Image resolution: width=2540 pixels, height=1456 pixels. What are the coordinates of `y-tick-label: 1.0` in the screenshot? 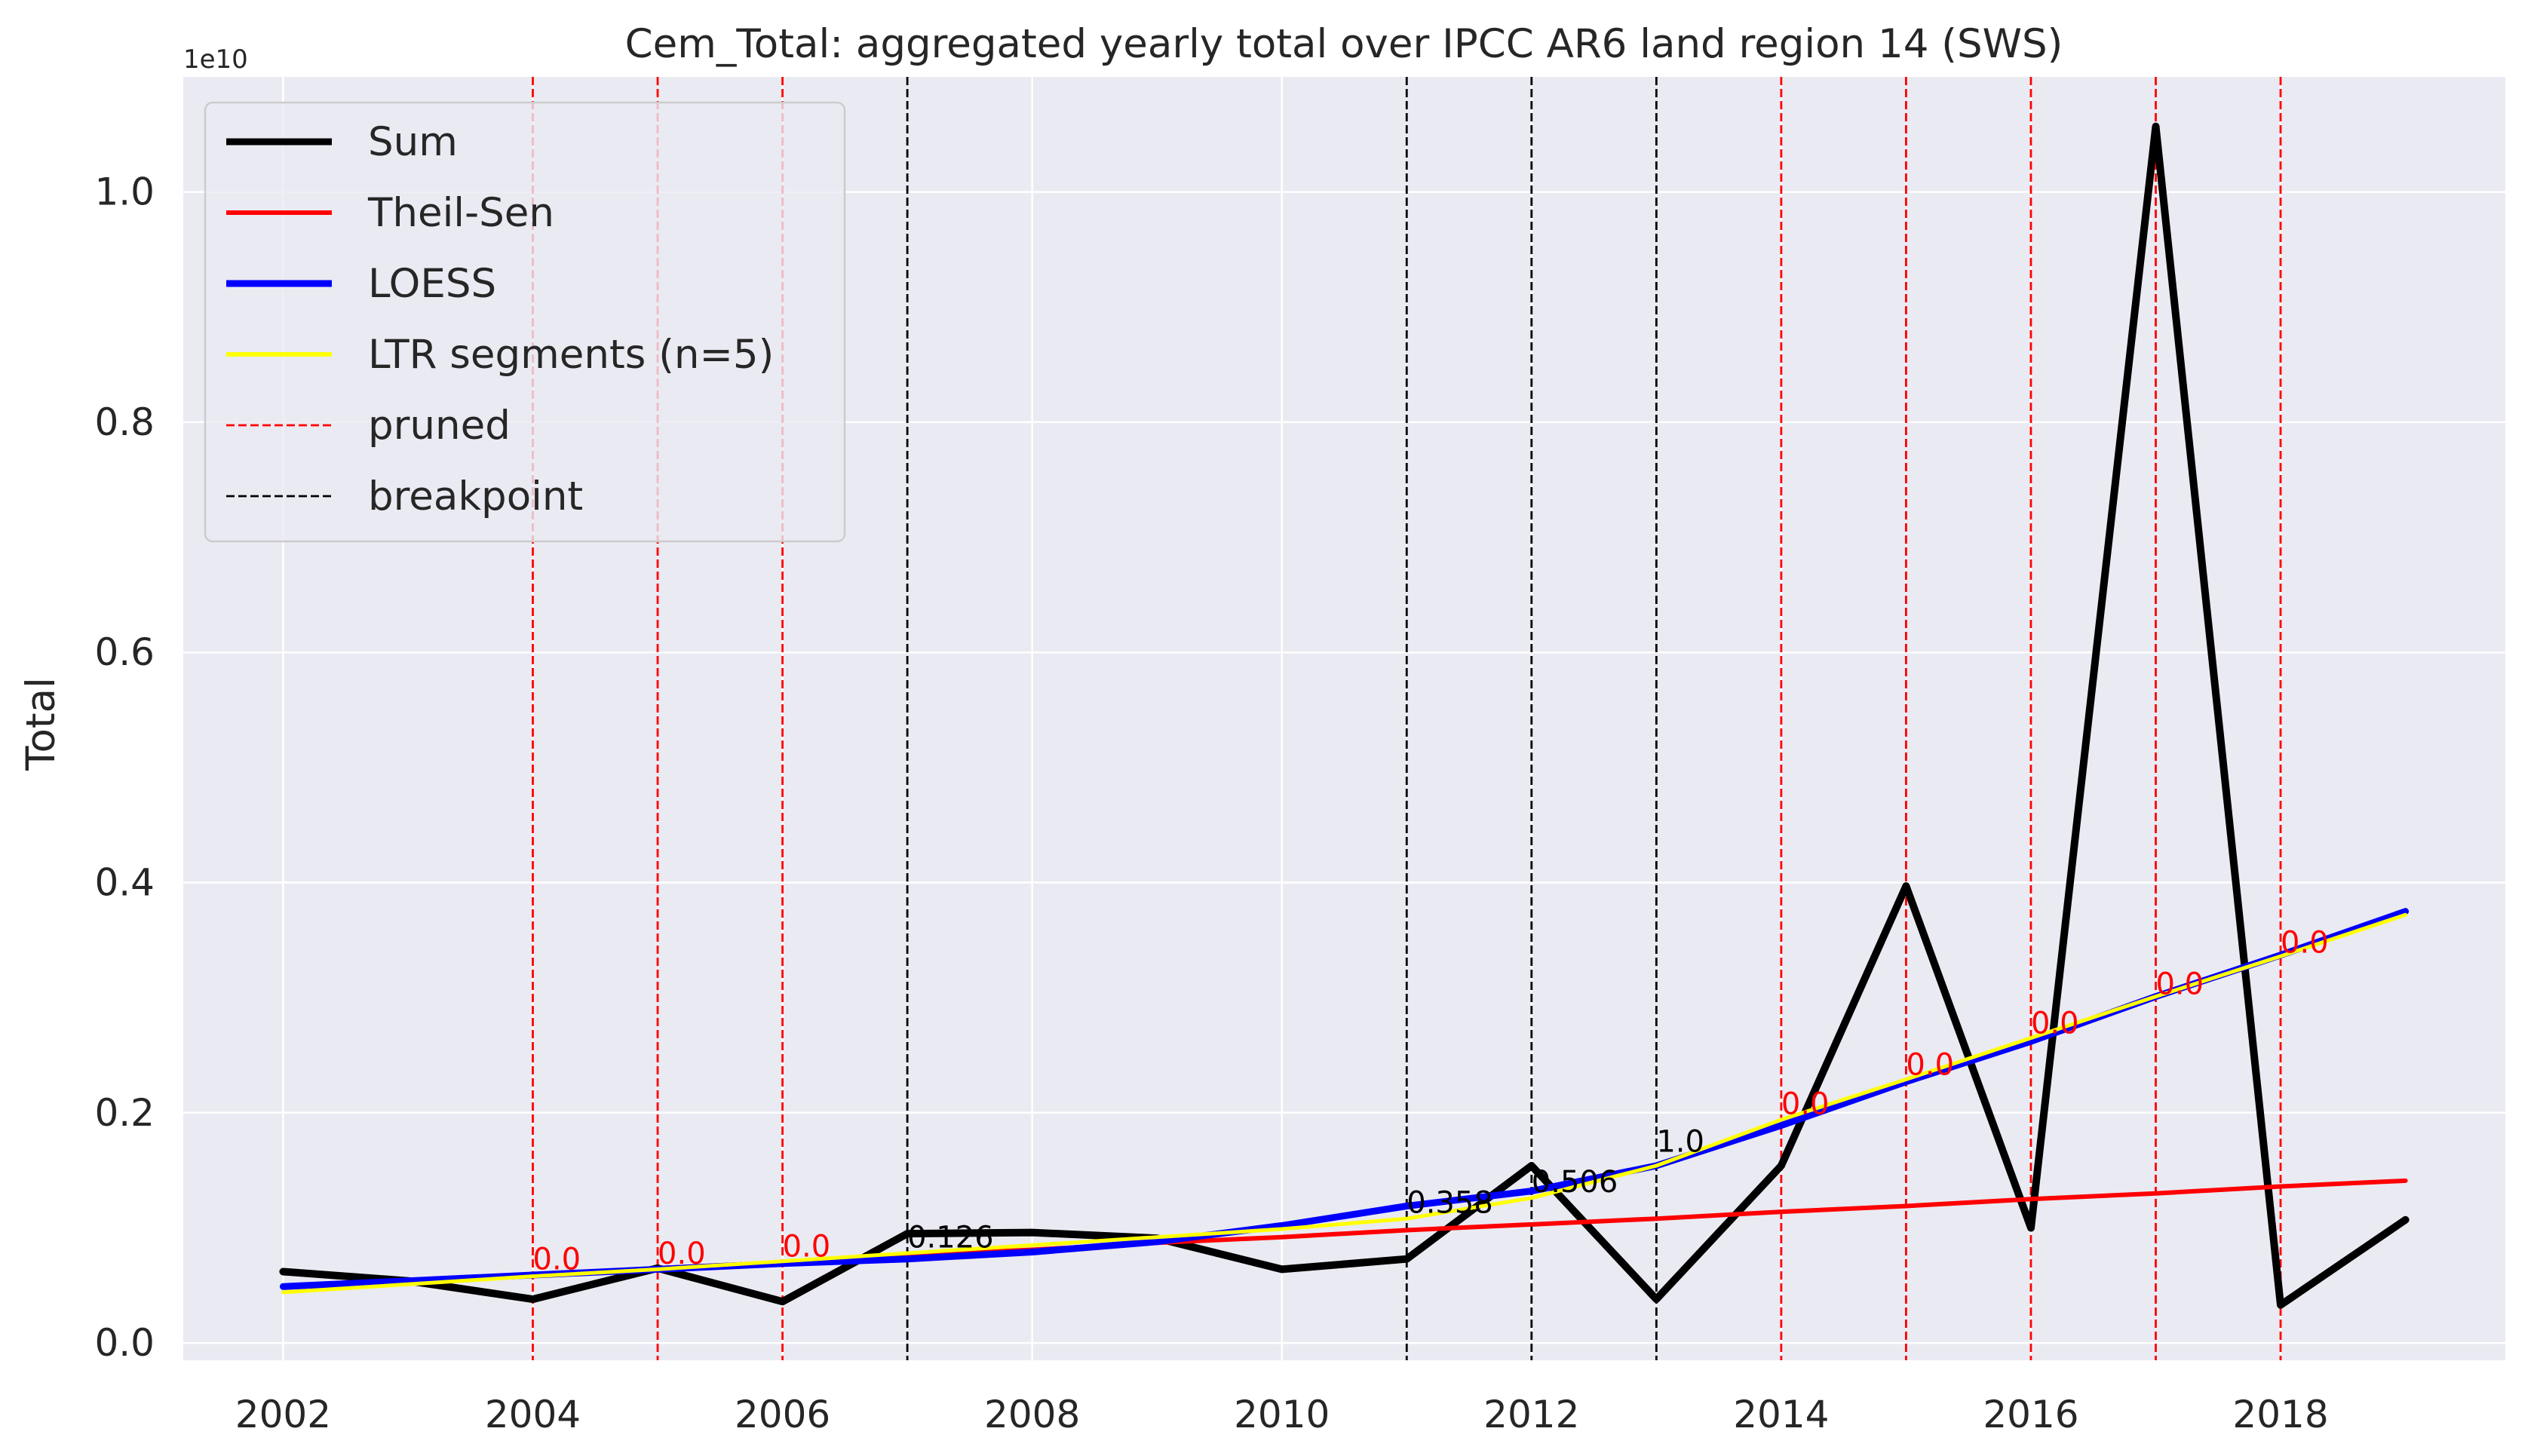 It's located at (124, 192).